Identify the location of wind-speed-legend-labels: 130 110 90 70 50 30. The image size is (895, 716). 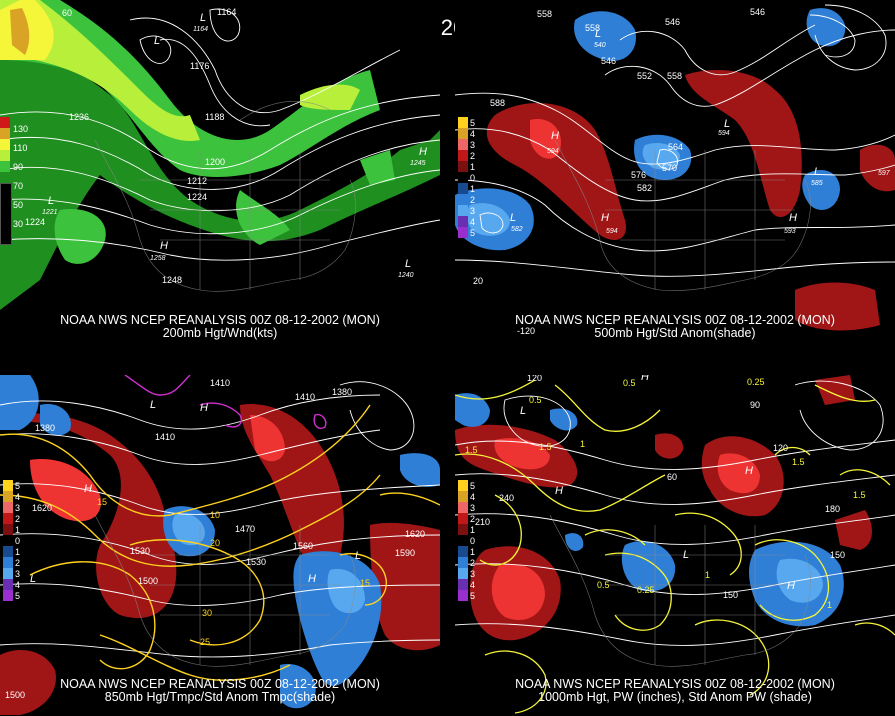
(21, 176).